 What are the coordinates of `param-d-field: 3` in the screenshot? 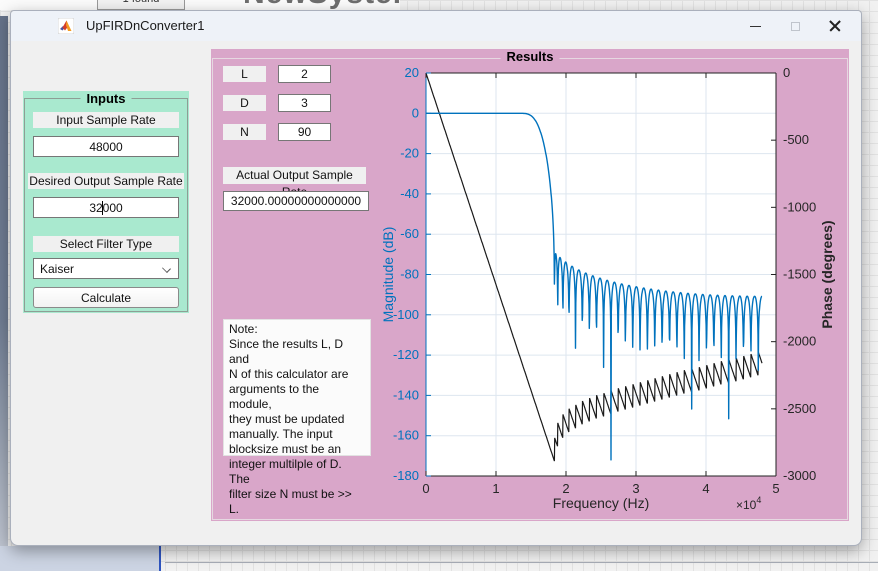 It's located at (304, 103).